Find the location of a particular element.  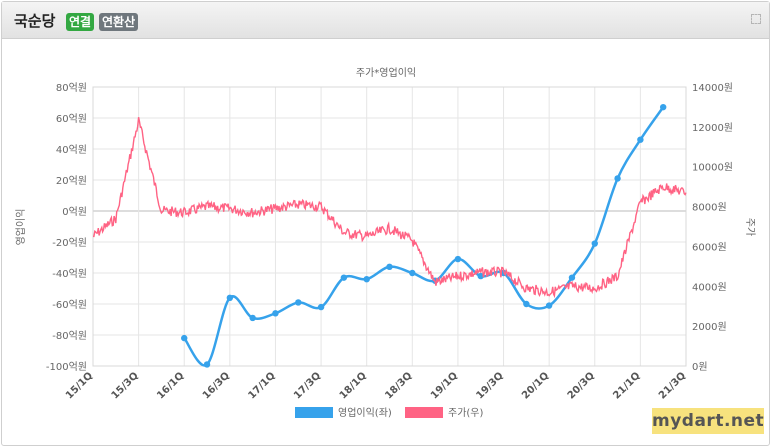

left-tick-label: 80억원 is located at coordinates (71, 88).